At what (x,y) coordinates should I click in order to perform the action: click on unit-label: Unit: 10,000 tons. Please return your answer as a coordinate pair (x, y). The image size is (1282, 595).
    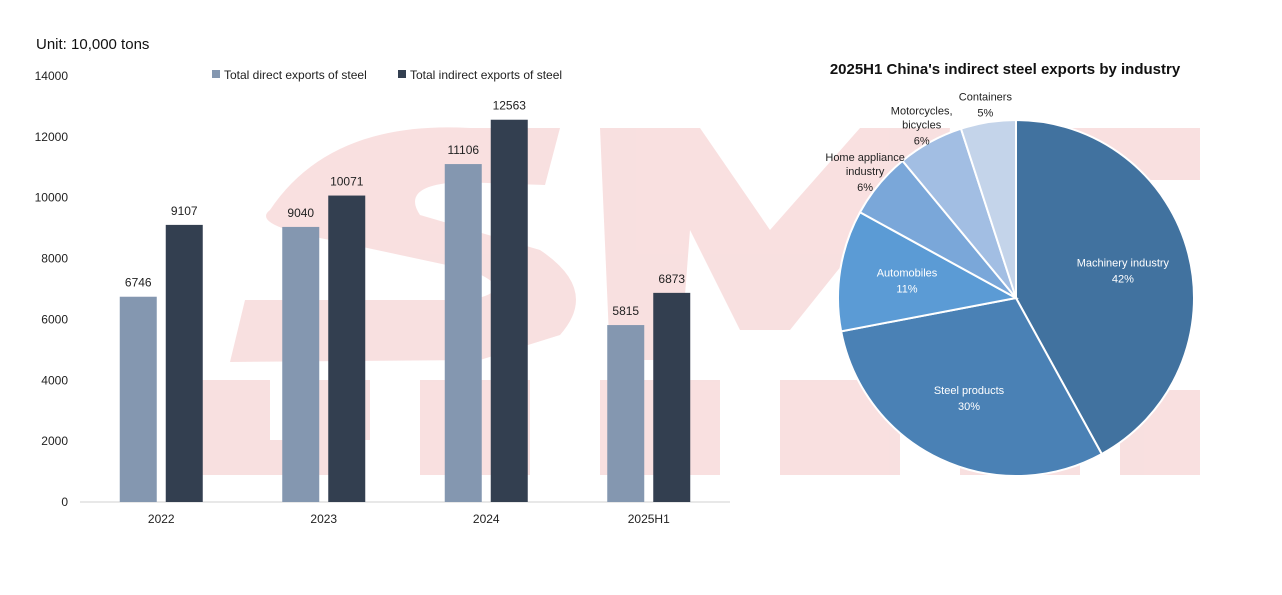
    Looking at the image, I should click on (93, 44).